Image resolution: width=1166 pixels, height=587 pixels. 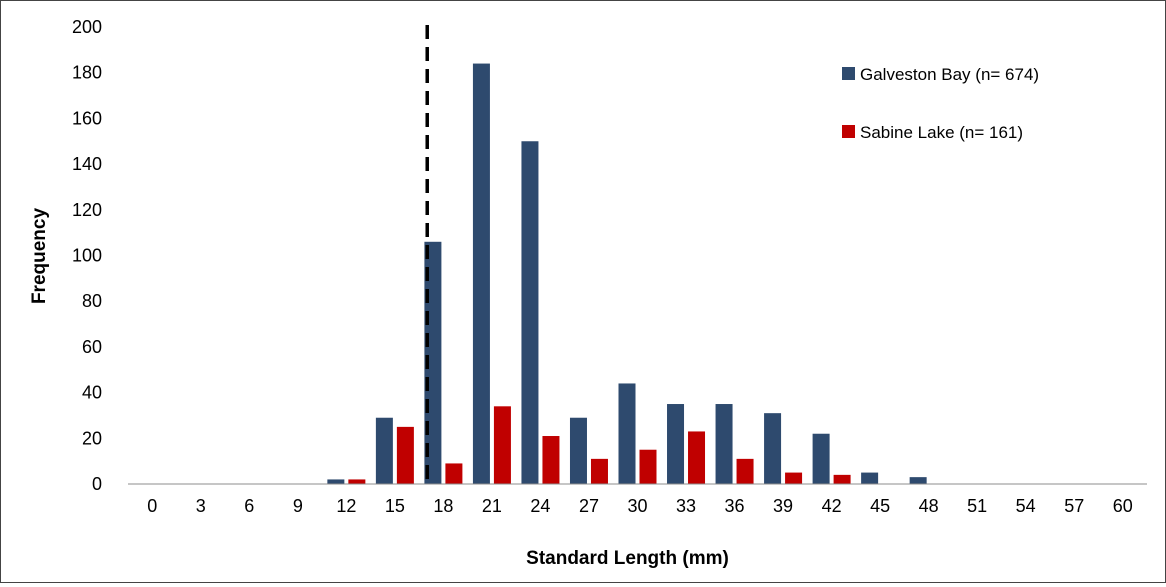 What do you see at coordinates (686, 506) in the screenshot?
I see `x-tick-label: 33` at bounding box center [686, 506].